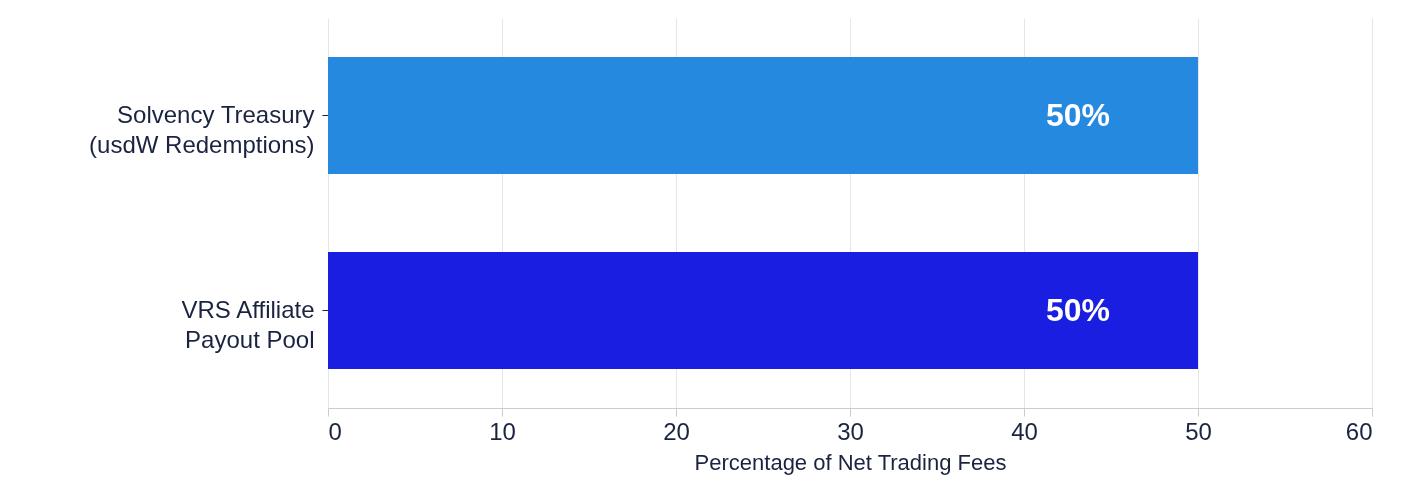 Image resolution: width=1404 pixels, height=497 pixels. Describe the element at coordinates (335, 431) in the screenshot. I see `x-tick-label: 0` at that location.